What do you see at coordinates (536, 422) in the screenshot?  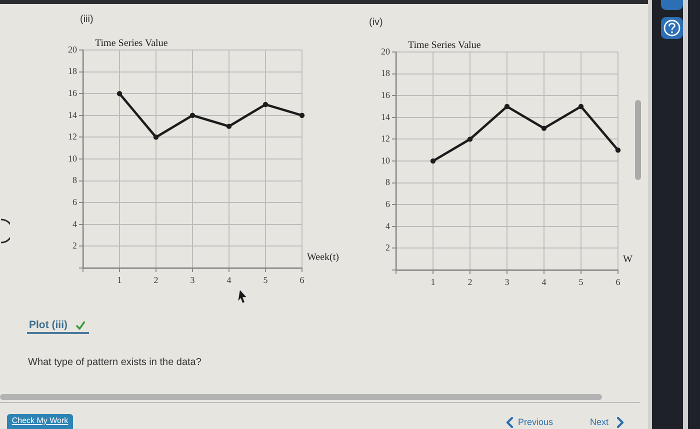 I see `text: Previous` at bounding box center [536, 422].